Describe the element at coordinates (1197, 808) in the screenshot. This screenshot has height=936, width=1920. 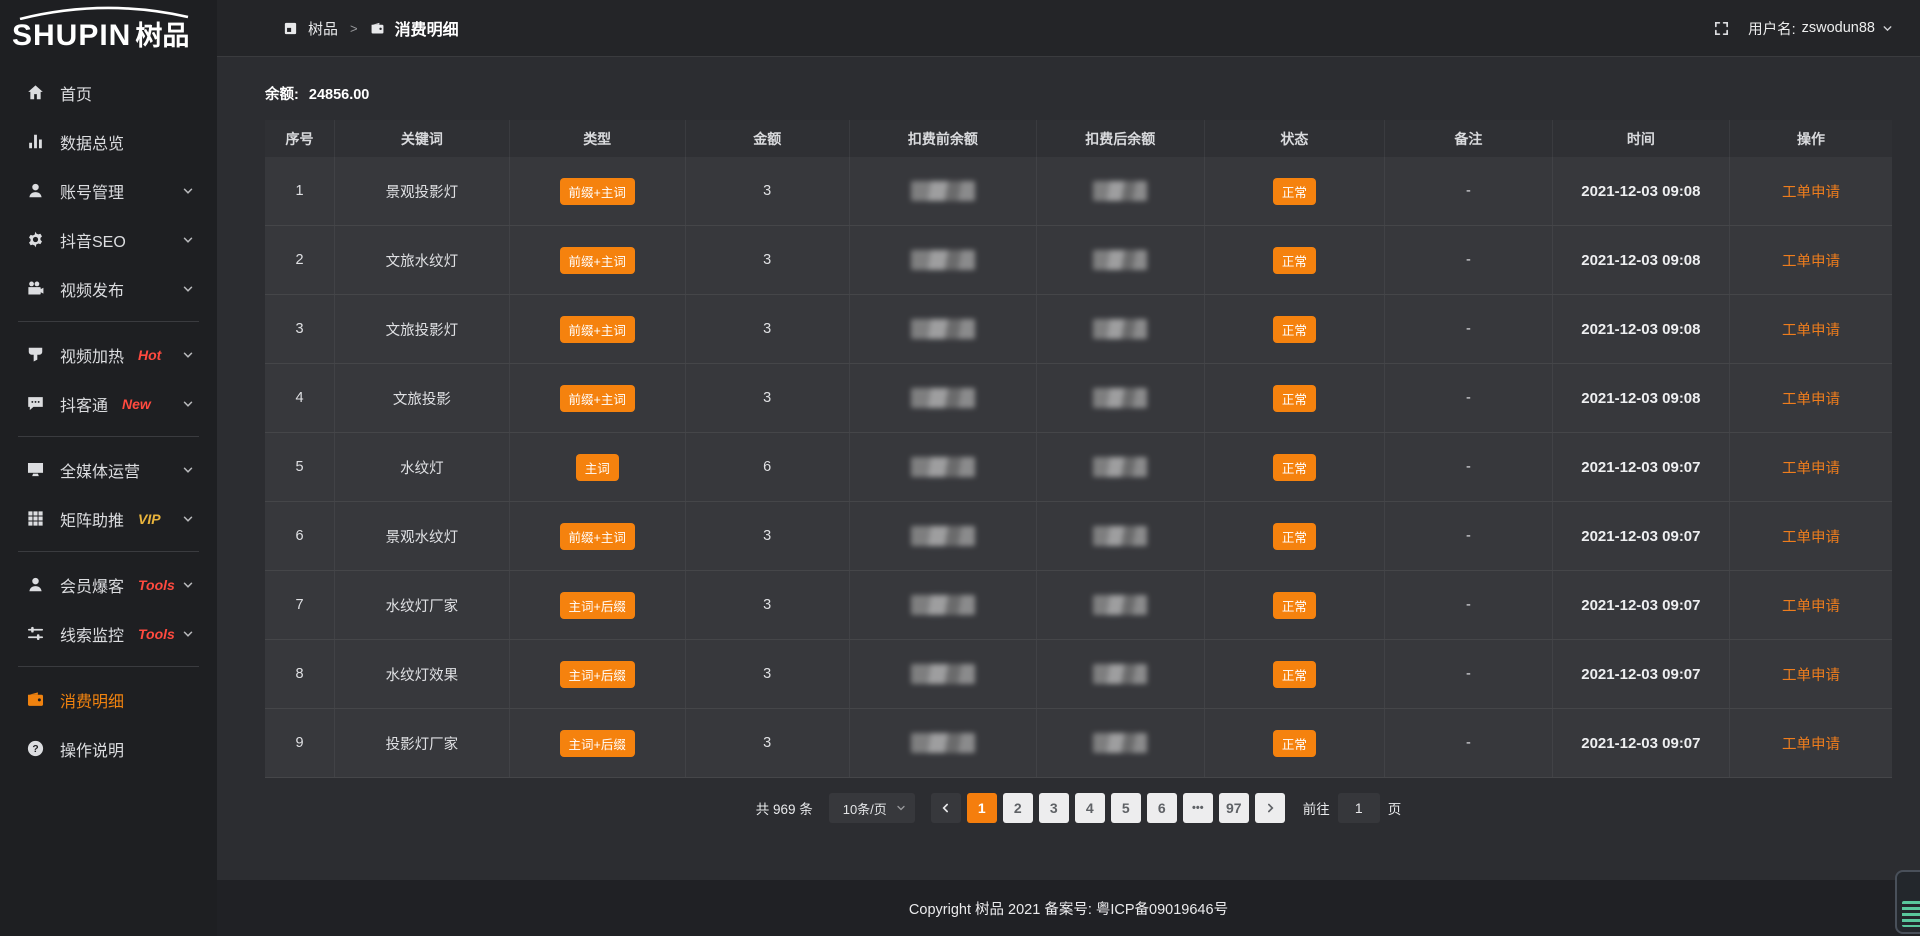
I see `page-ellipsis-button: •••` at that location.